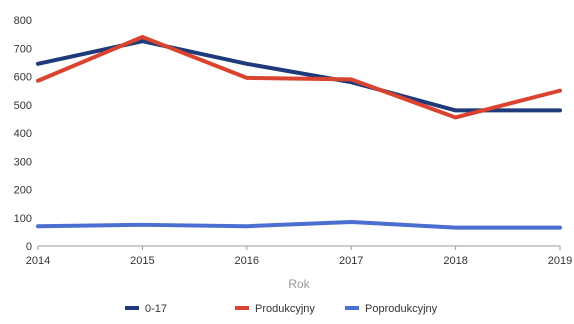  I want to click on legend-label: Poprodukcyjny, so click(401, 309).